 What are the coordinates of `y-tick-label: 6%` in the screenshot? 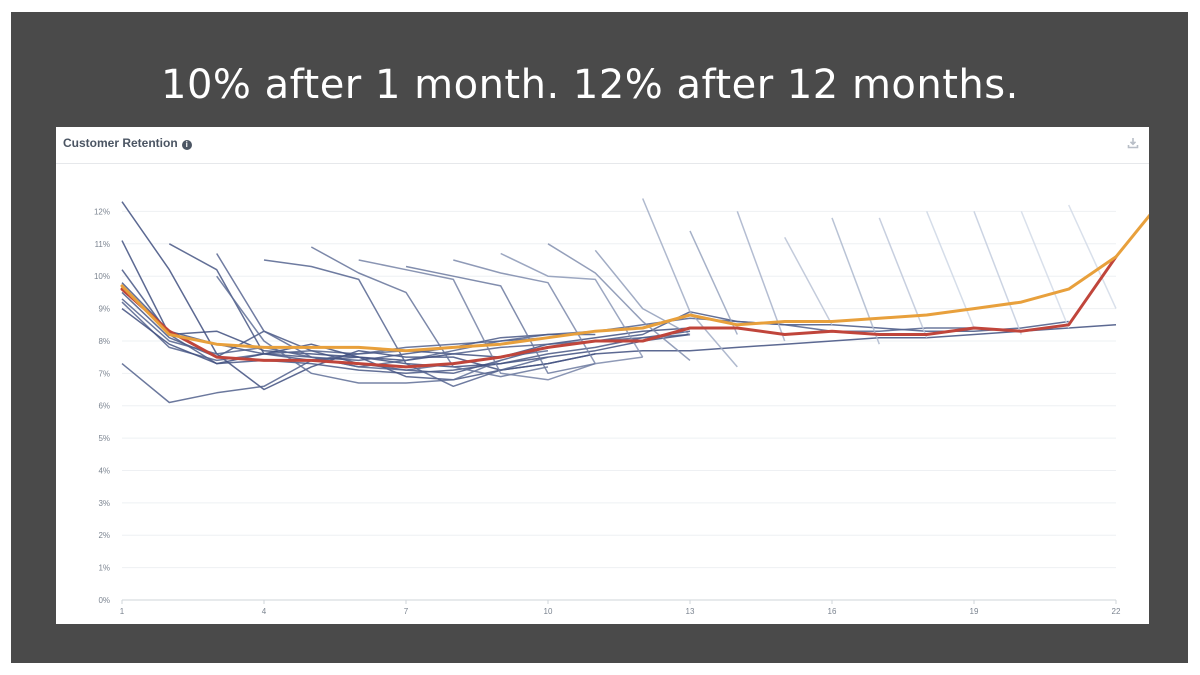 It's located at (104, 406).